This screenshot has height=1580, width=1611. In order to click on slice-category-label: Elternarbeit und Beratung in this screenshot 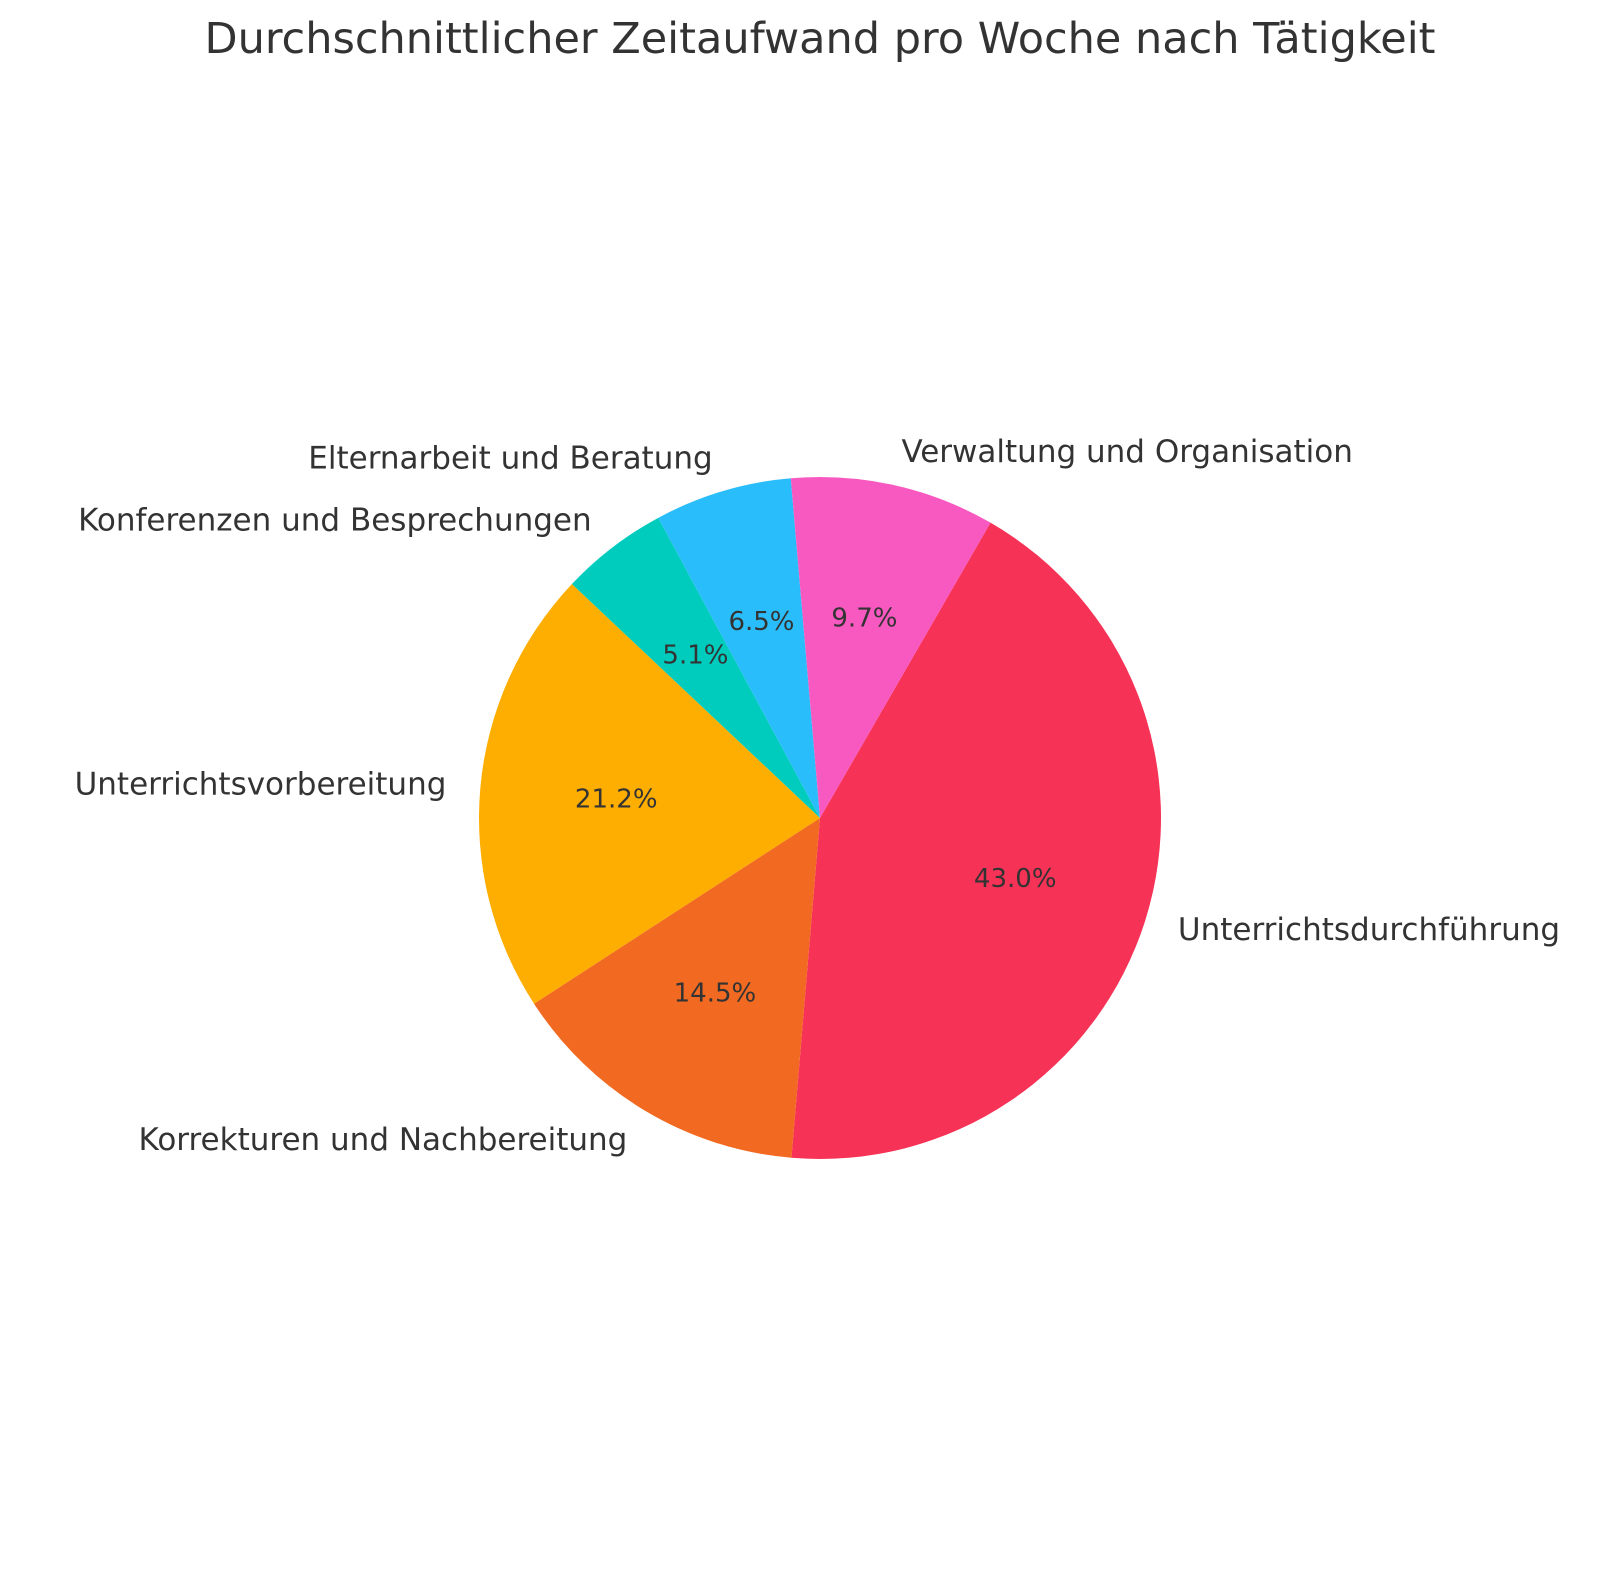, I will do `click(510, 459)`.